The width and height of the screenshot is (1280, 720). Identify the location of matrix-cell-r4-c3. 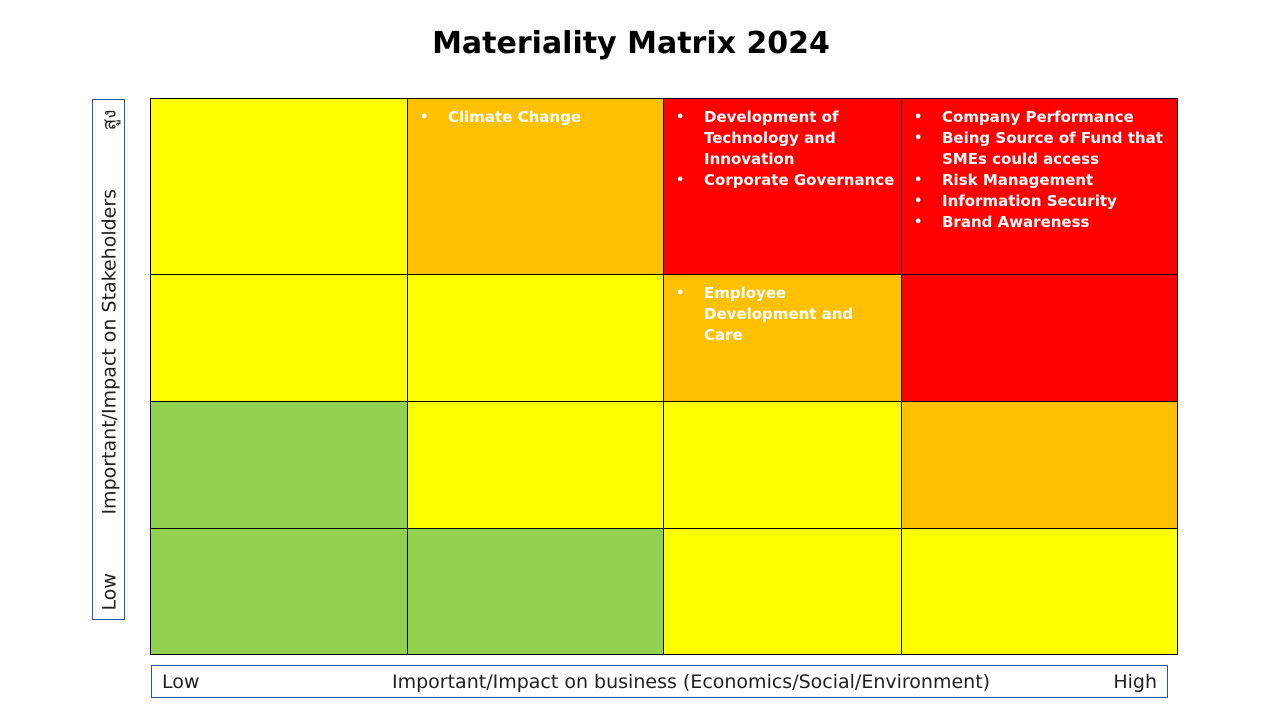
(782, 591).